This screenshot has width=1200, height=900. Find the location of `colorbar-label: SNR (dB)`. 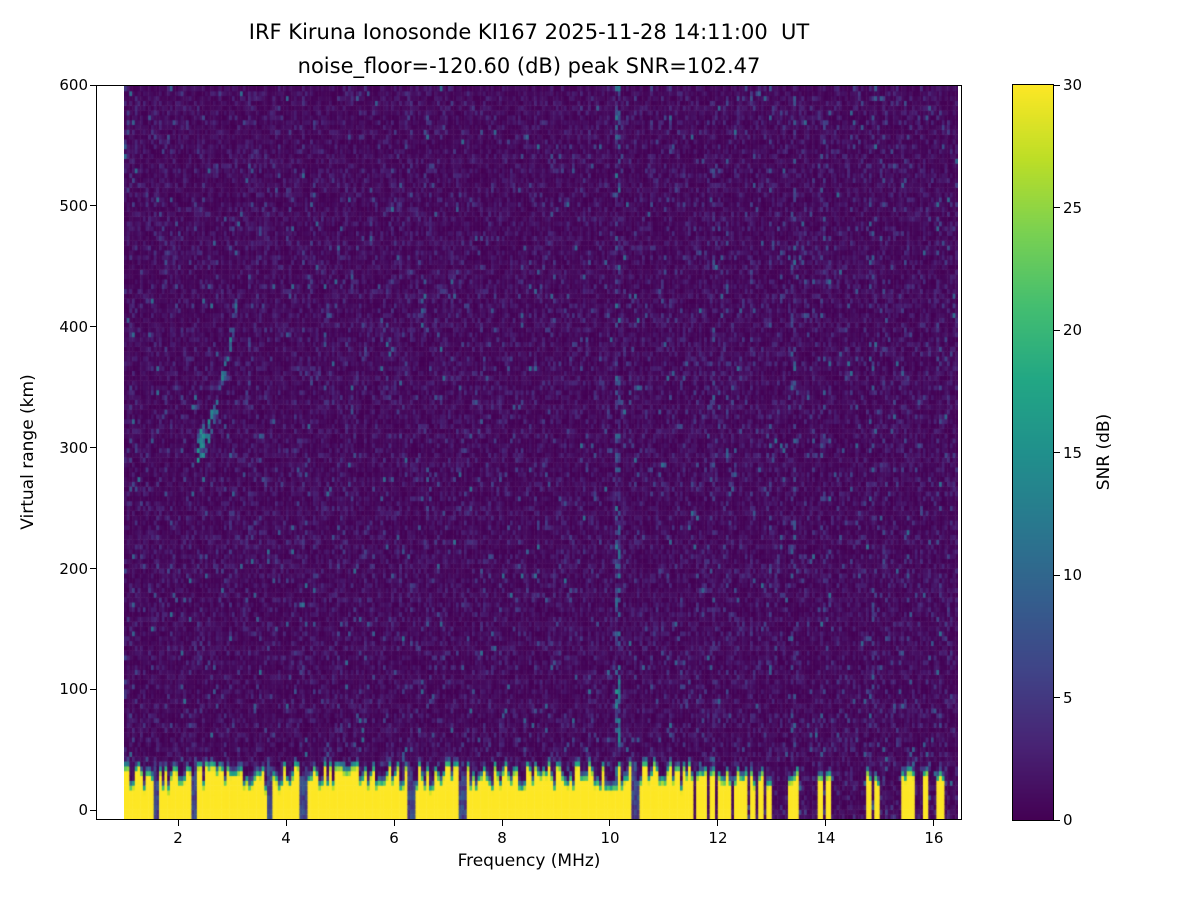

colorbar-label: SNR (dB) is located at coordinates (1104, 452).